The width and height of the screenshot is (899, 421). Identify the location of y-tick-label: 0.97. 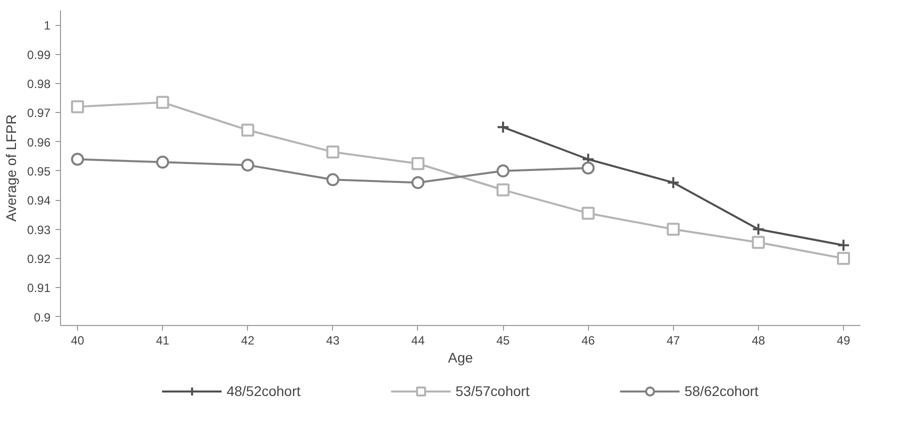
(39, 113).